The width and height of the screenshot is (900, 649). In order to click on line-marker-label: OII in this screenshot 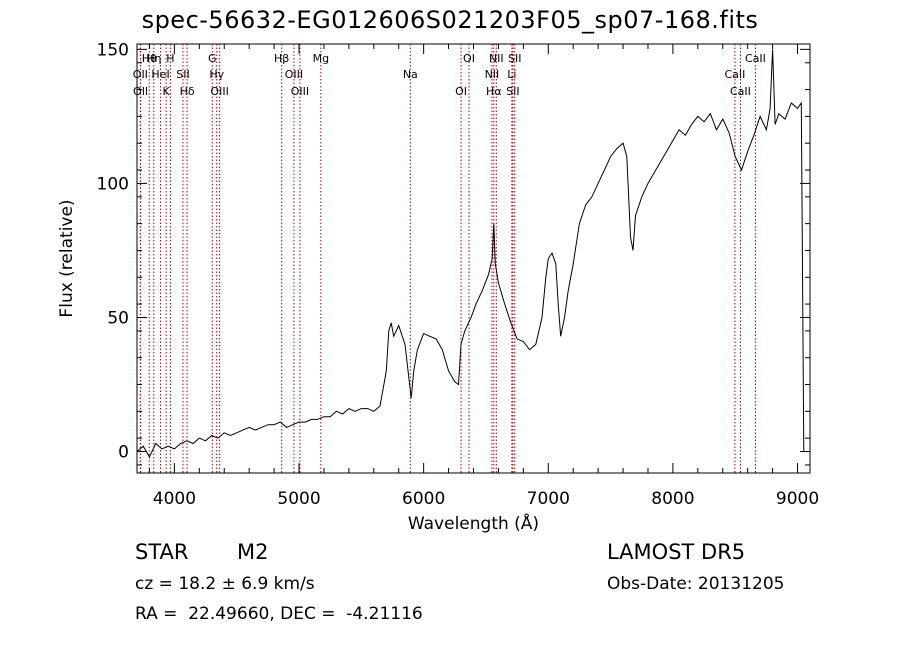, I will do `click(140, 91)`.